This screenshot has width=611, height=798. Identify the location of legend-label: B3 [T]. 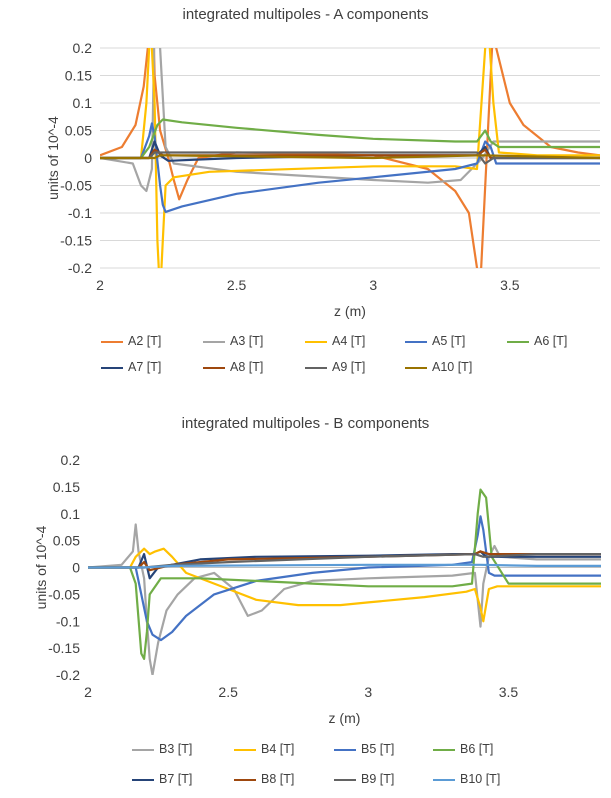
(176, 749).